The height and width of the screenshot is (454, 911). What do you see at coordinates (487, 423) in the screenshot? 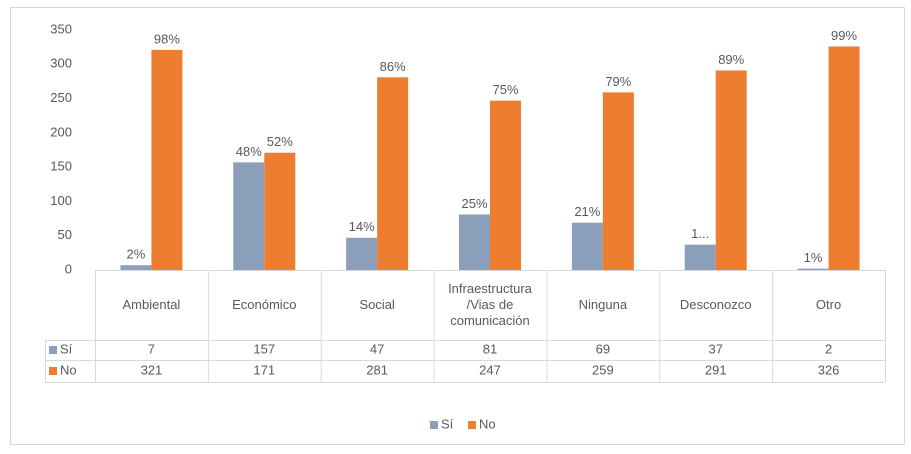
I see `legend-label: No` at bounding box center [487, 423].